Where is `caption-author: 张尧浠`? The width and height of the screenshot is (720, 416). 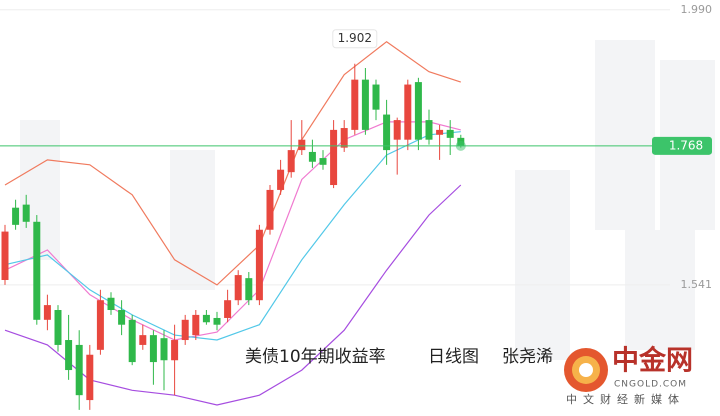
caption-author: 张尧浠 is located at coordinates (527, 357).